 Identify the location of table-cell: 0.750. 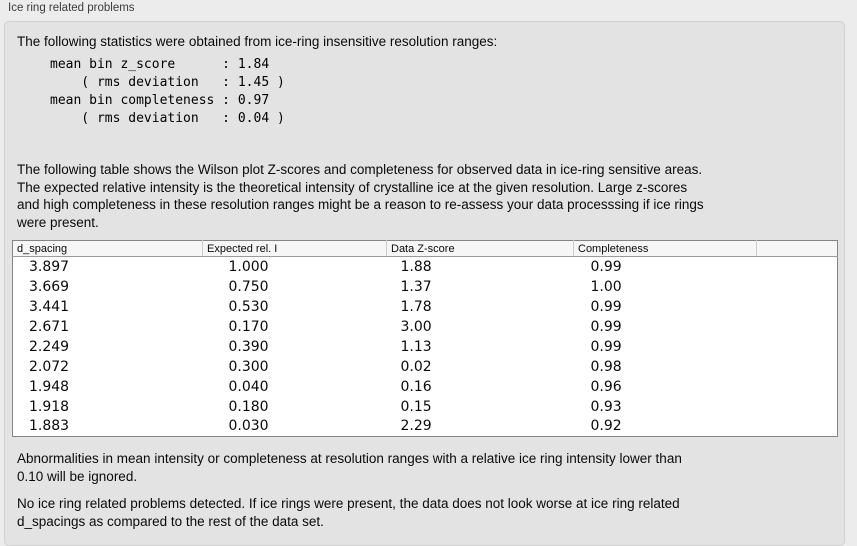
(248, 286).